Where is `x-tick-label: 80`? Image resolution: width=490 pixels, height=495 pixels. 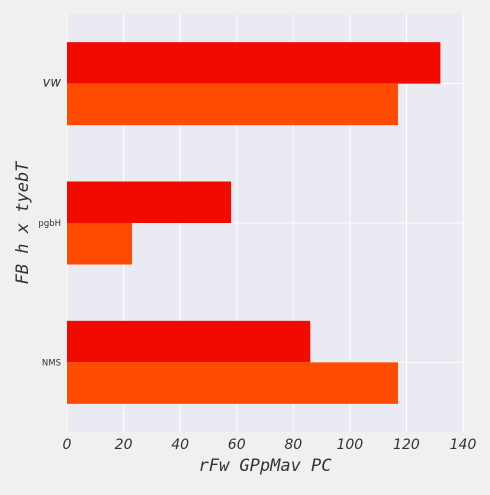 x-tick-label: 80 is located at coordinates (293, 445).